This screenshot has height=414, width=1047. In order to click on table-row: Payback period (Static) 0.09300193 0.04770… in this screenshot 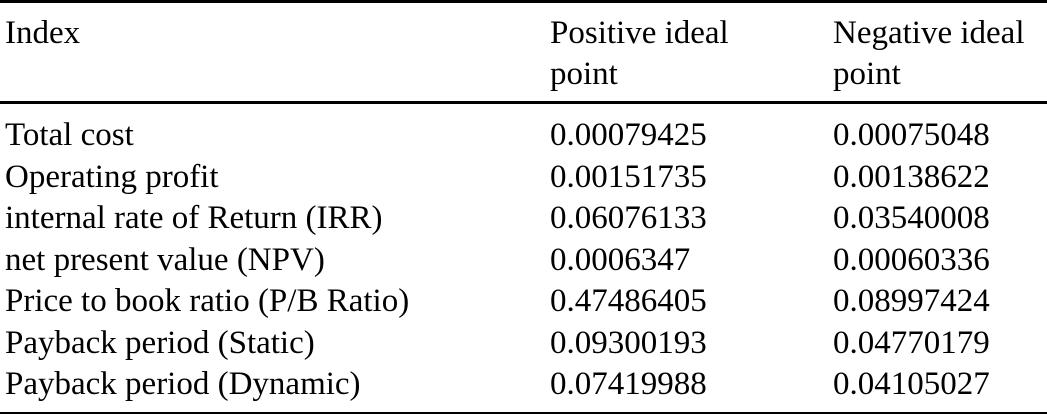, I will do `click(523, 344)`.